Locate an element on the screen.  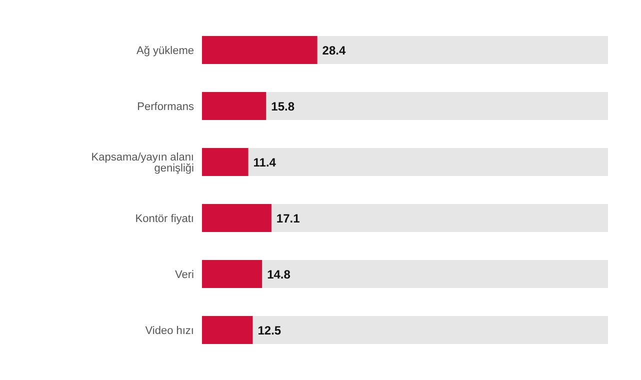
data-label: 12.5 is located at coordinates (270, 330).